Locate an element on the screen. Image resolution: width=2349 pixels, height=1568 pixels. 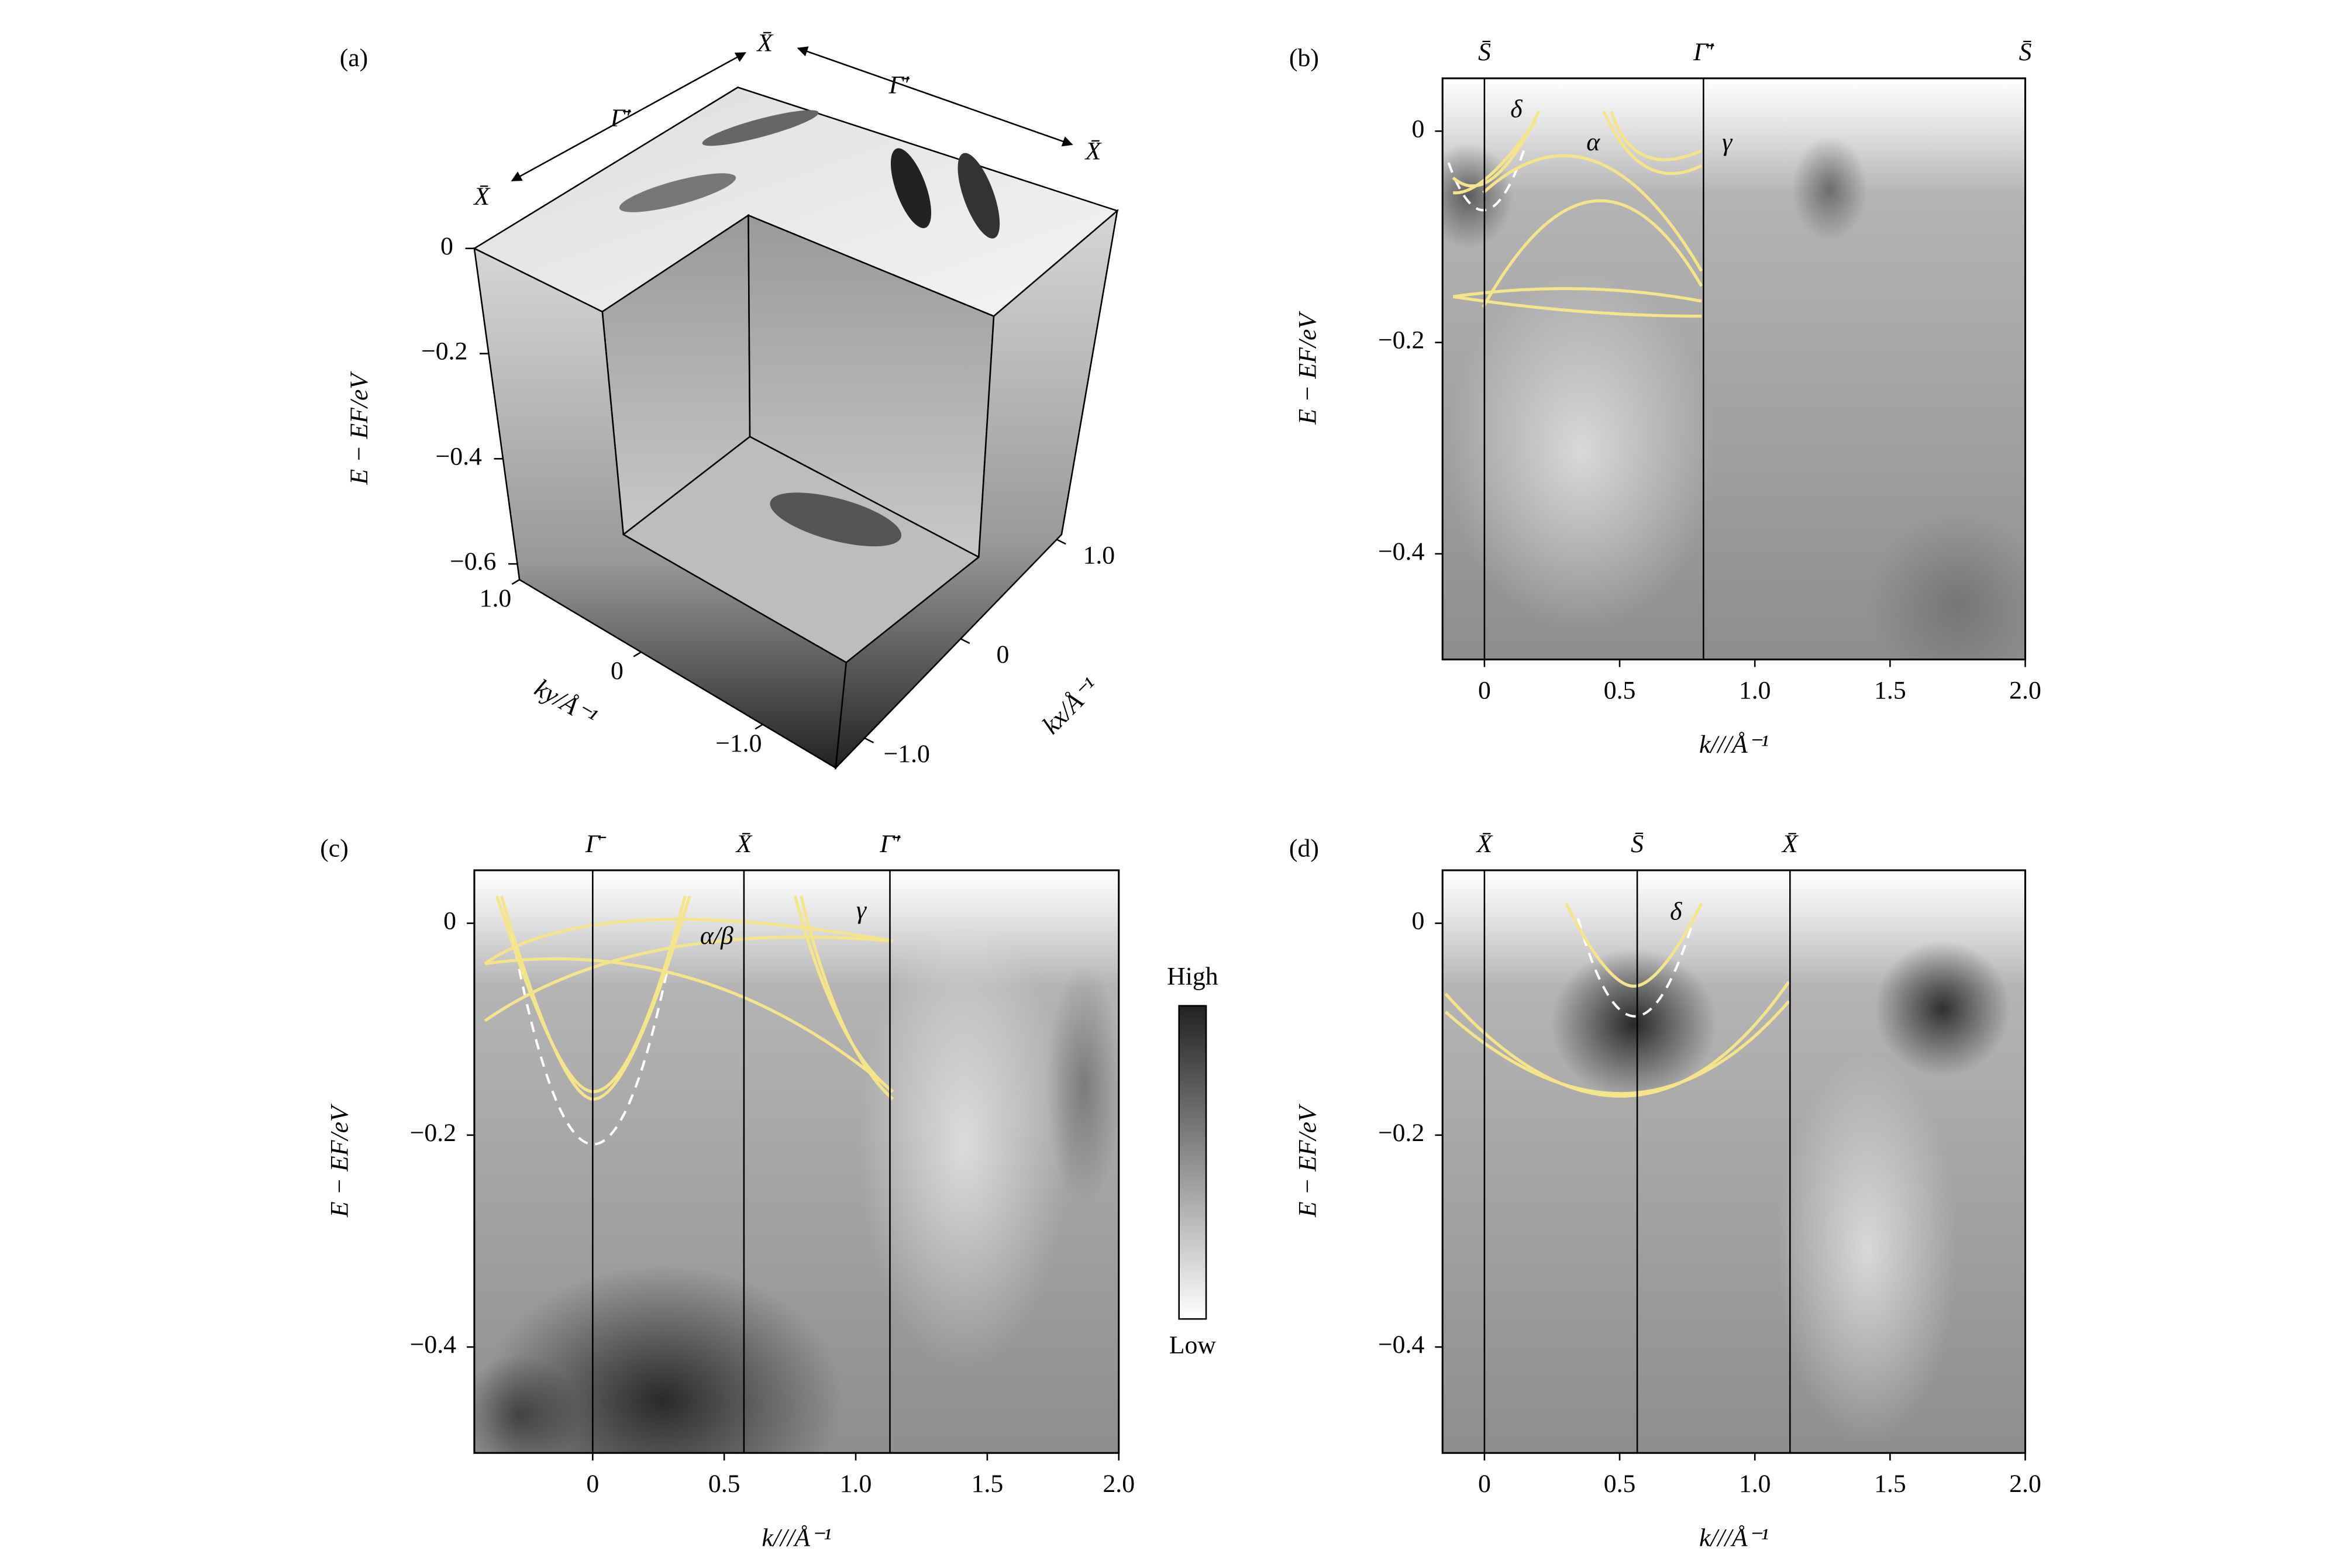
tick-label: −0.6 is located at coordinates (473, 561).